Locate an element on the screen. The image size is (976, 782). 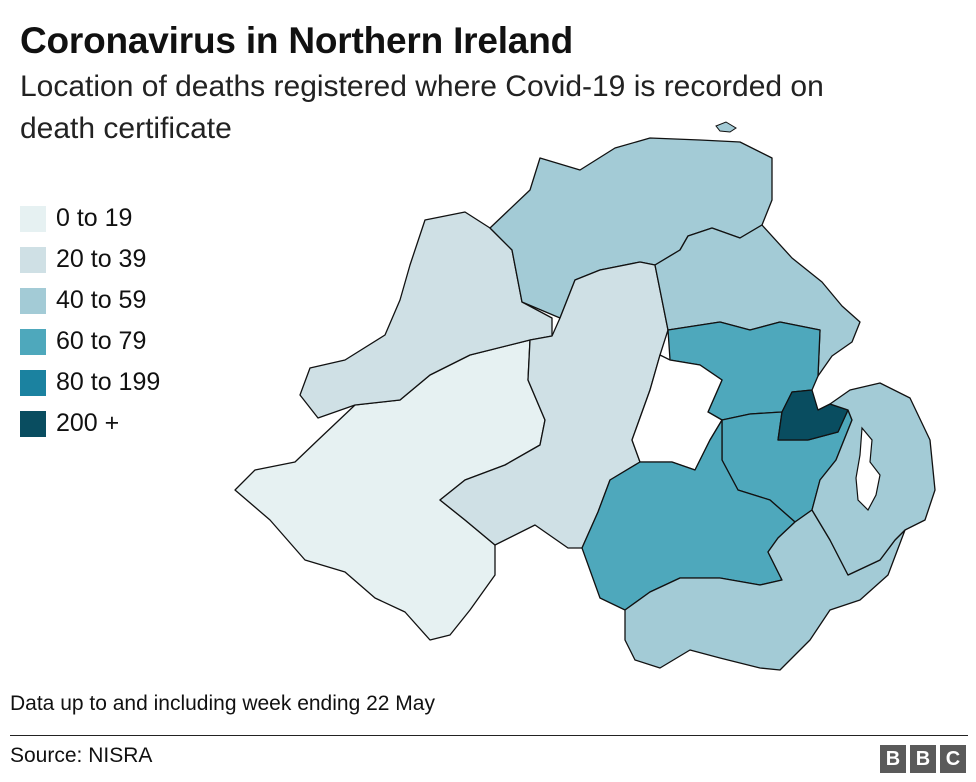
rathlin-island is located at coordinates (726, 127).